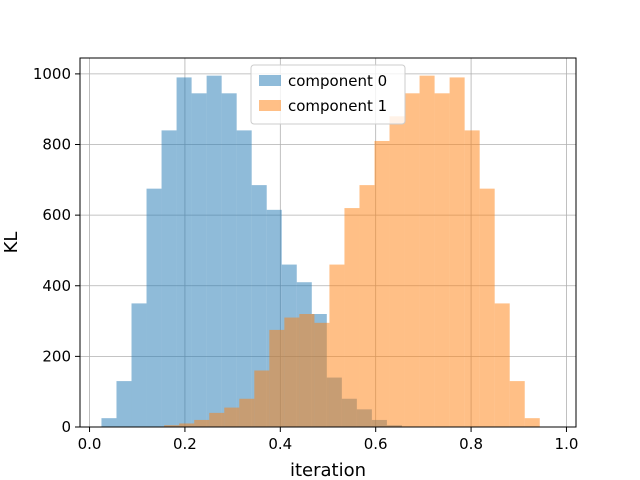 Image resolution: width=640 pixels, height=480 pixels. I want to click on y-tick-label-2: 400, so click(56, 286).